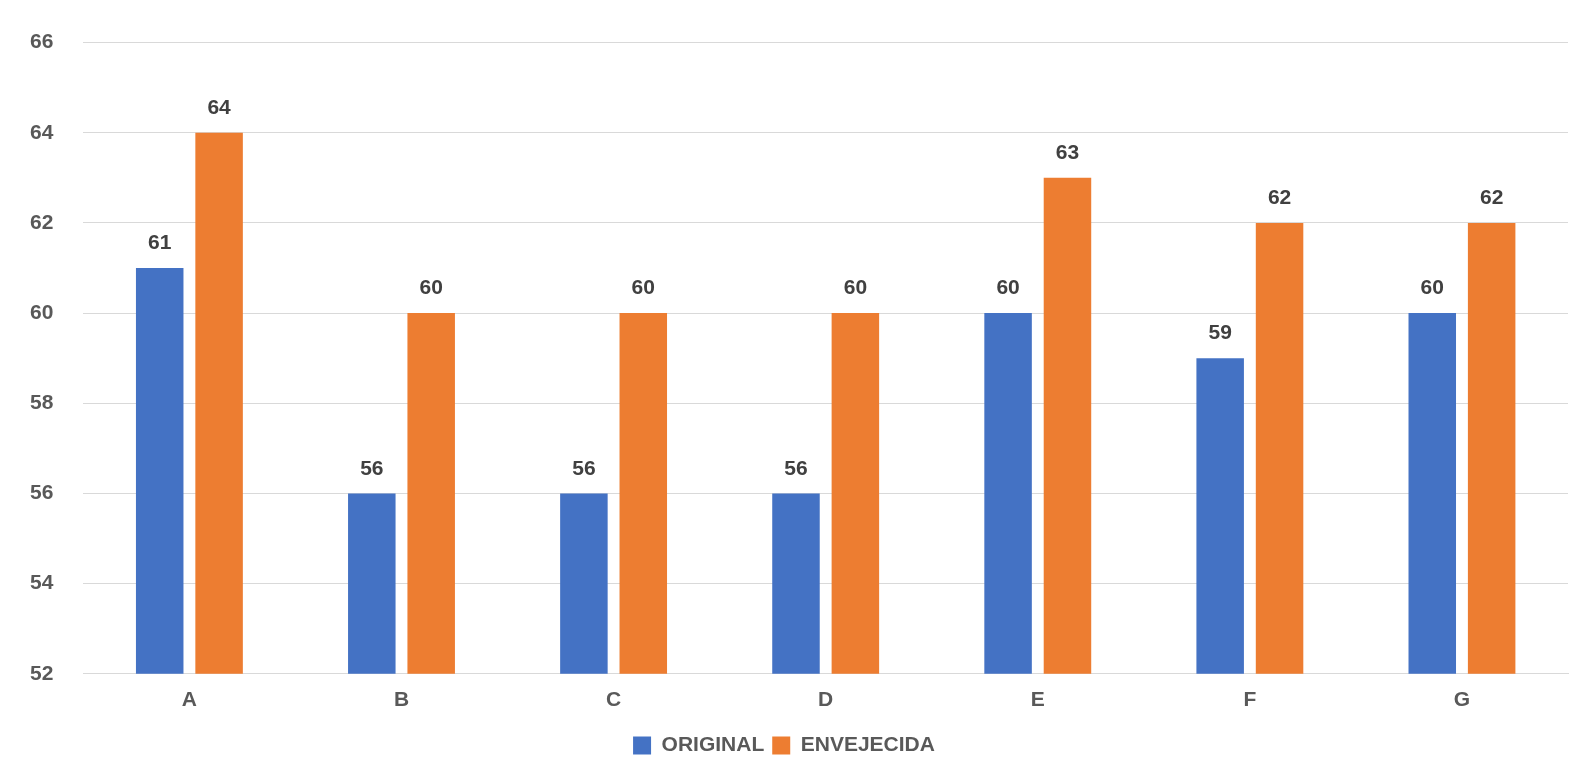  What do you see at coordinates (42, 672) in the screenshot?
I see `y-tick-label: 52` at bounding box center [42, 672].